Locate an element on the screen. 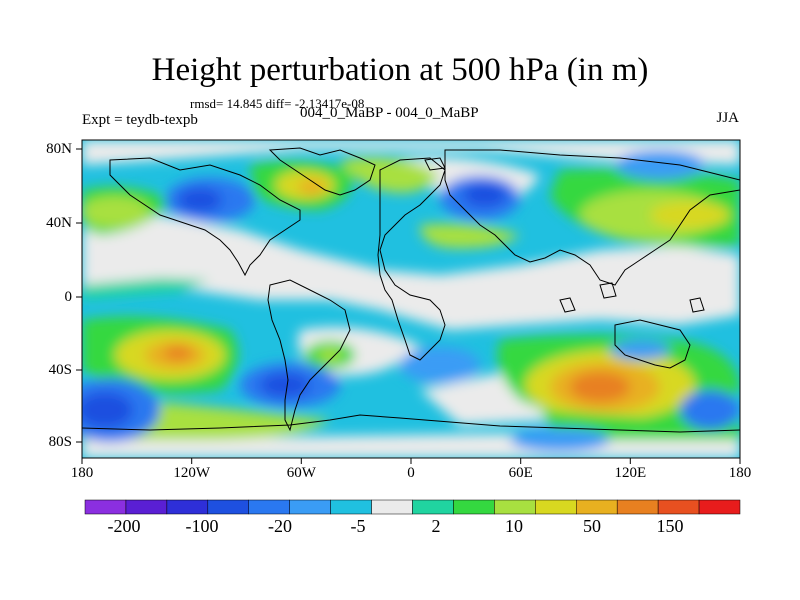 This screenshot has height=600, width=800. y-tick-label: 40S is located at coordinates (60, 370).